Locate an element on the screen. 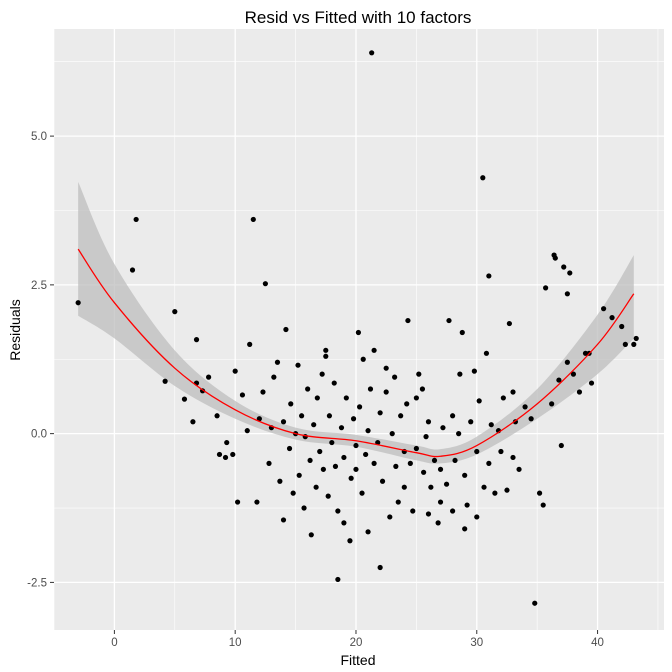  y-tick-label: 0.0 is located at coordinates (39, 435).